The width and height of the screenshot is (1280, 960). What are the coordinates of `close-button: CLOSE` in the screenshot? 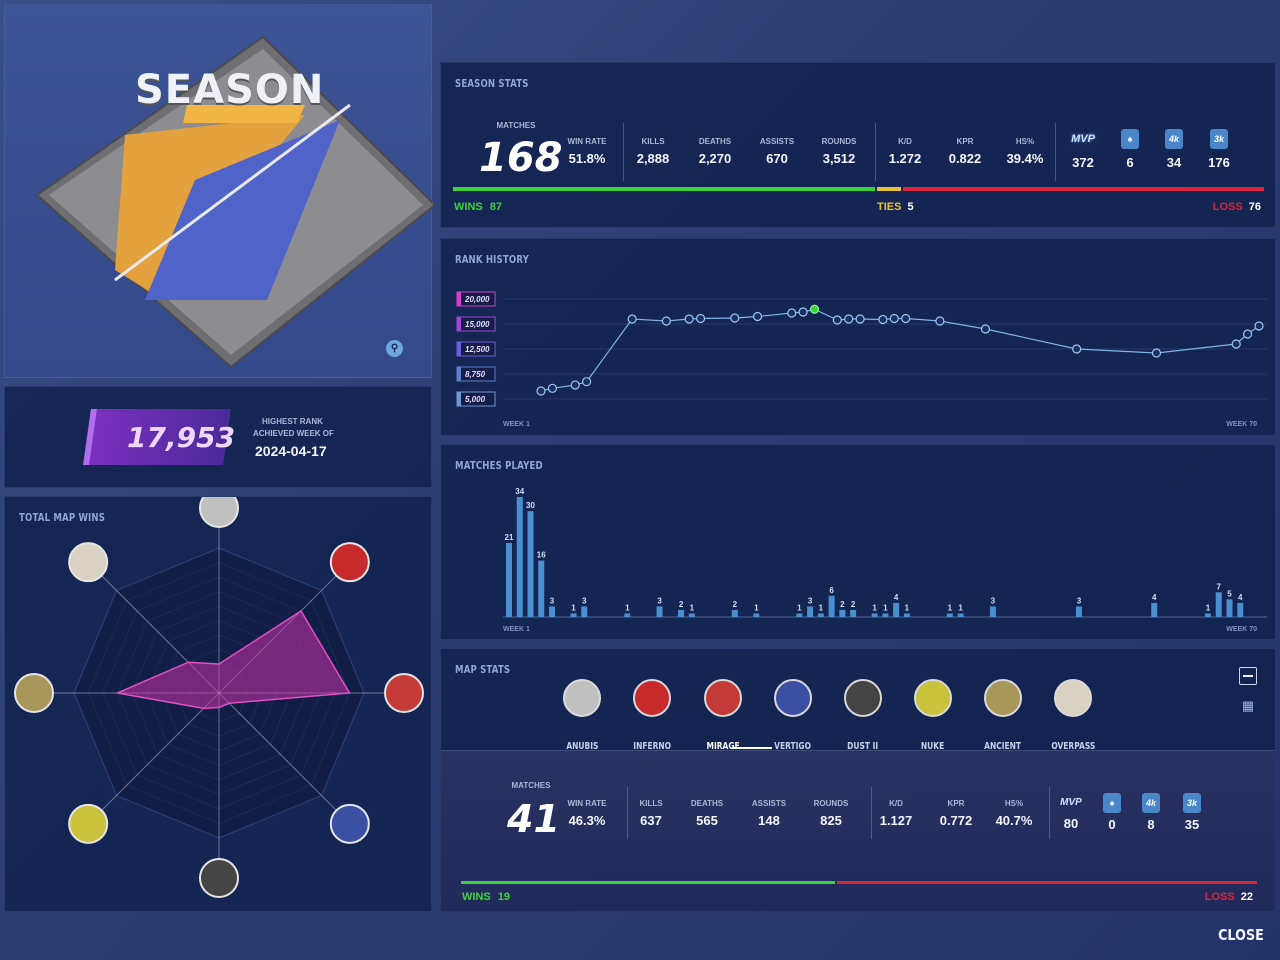 It's located at (1241, 935).